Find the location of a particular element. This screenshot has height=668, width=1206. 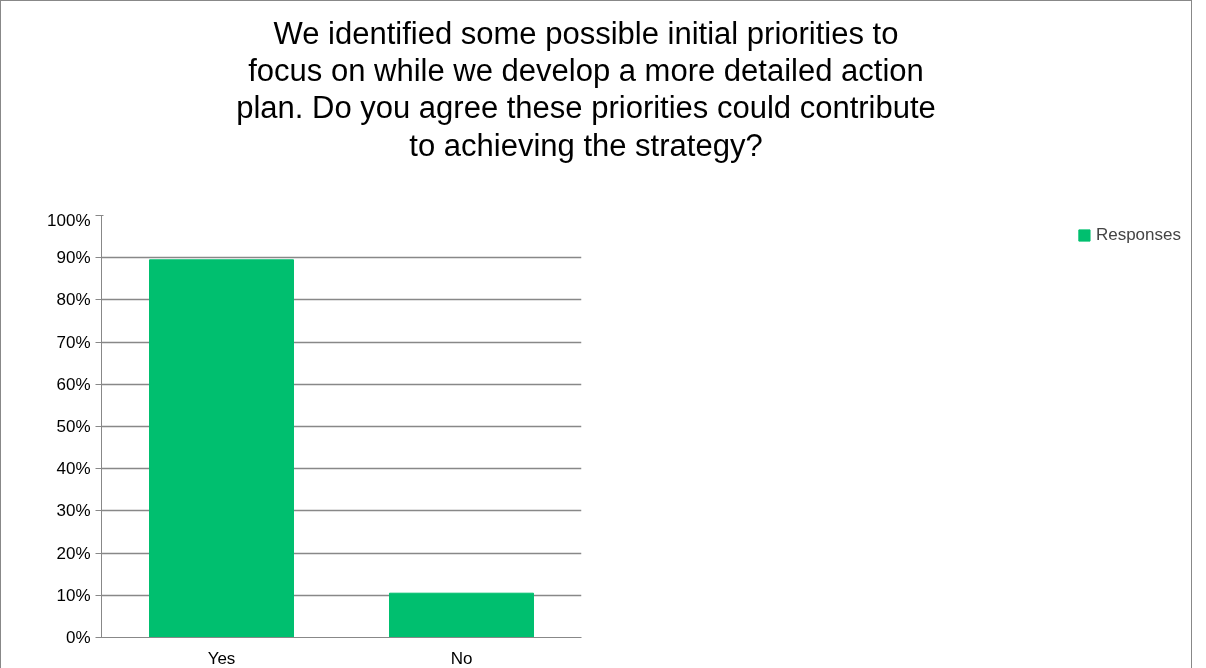

y-tick-label: 90% is located at coordinates (73, 258).